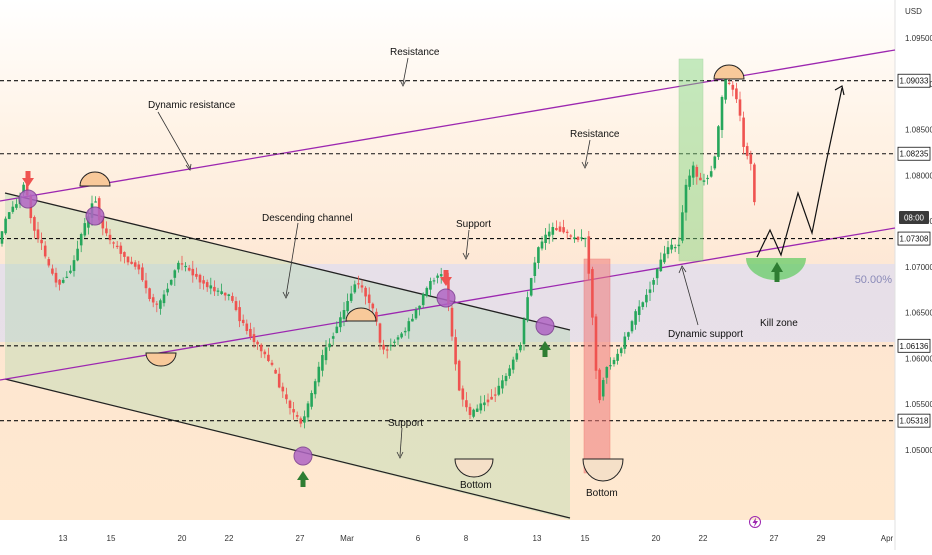 This screenshot has height=555, width=932. I want to click on channel-bottom-arc, so click(161, 359).